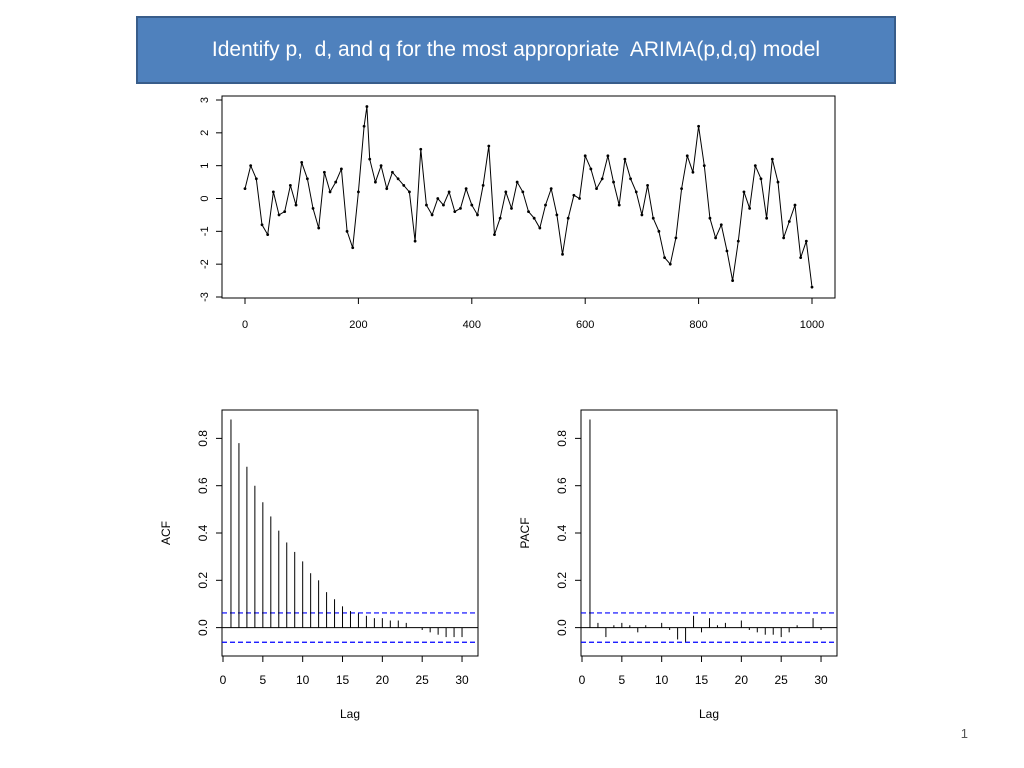 This screenshot has height=768, width=1024. I want to click on slide-number: 1, so click(964, 733).